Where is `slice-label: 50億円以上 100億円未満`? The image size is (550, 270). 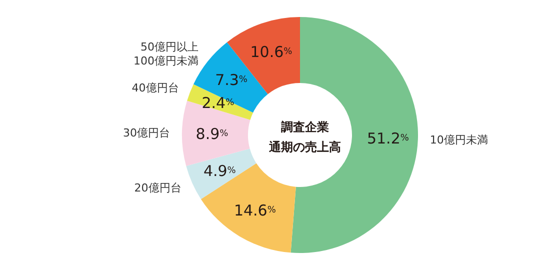 slice-label: 50億円以上 100億円未満 is located at coordinates (165, 54).